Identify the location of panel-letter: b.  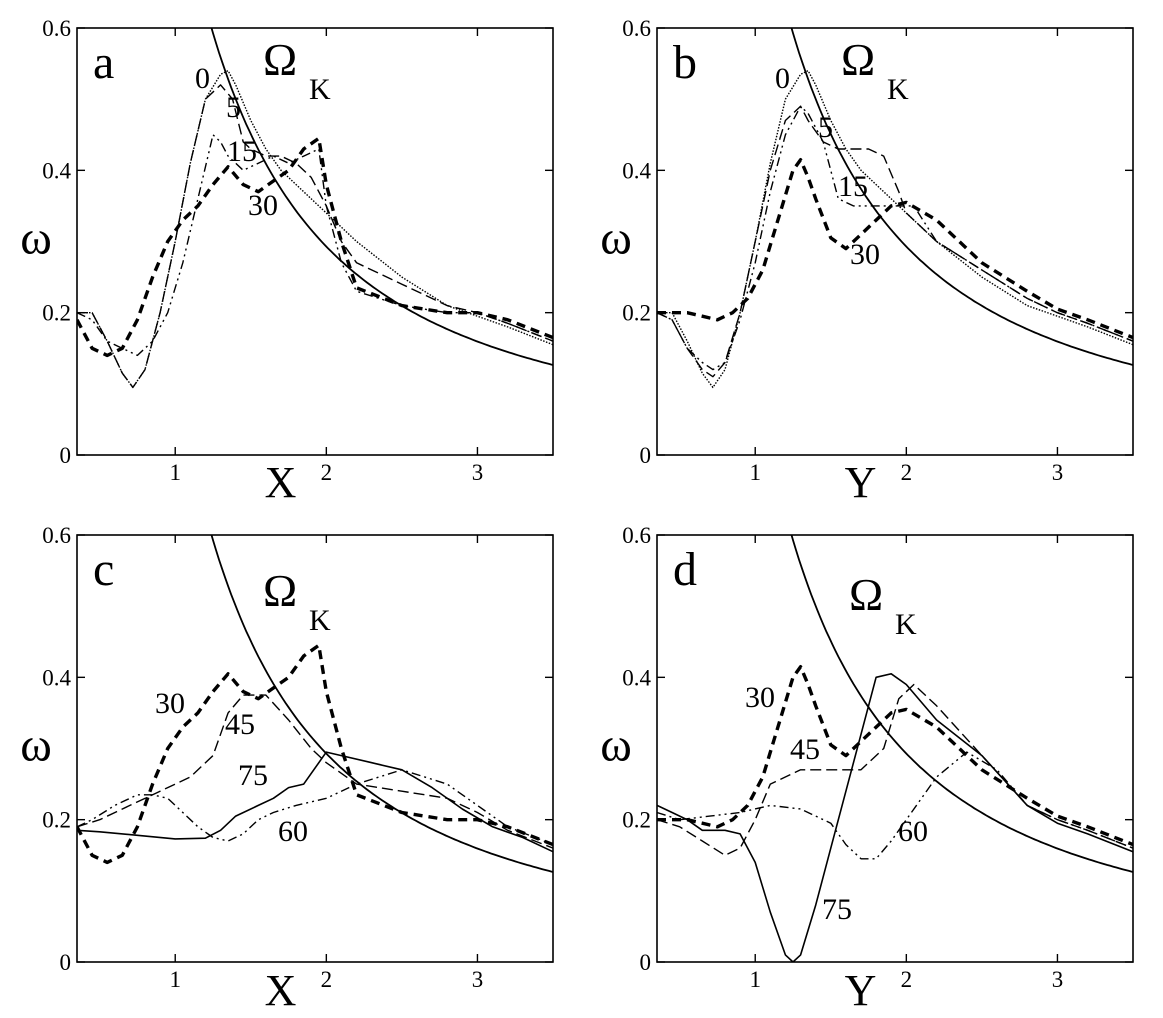
(685, 62).